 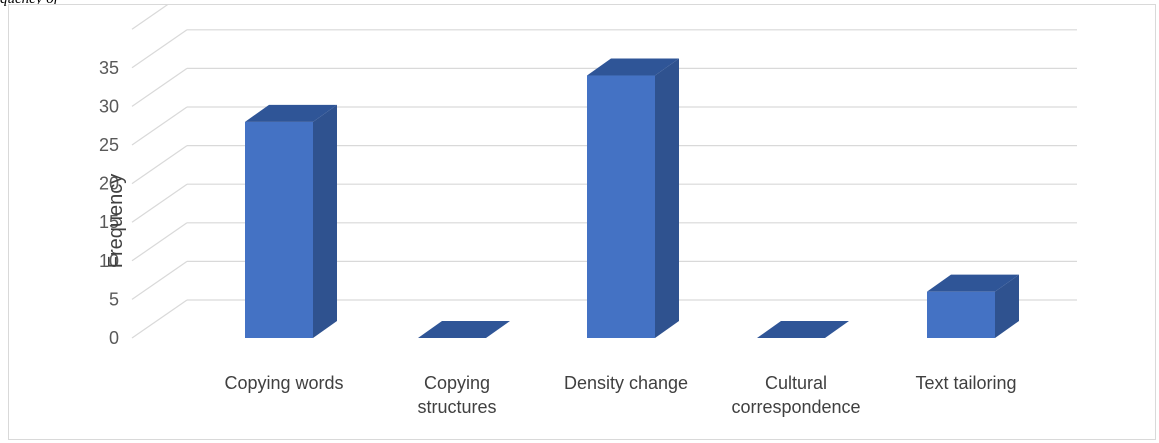 What do you see at coordinates (456, 407) in the screenshot?
I see `category-label: structures` at bounding box center [456, 407].